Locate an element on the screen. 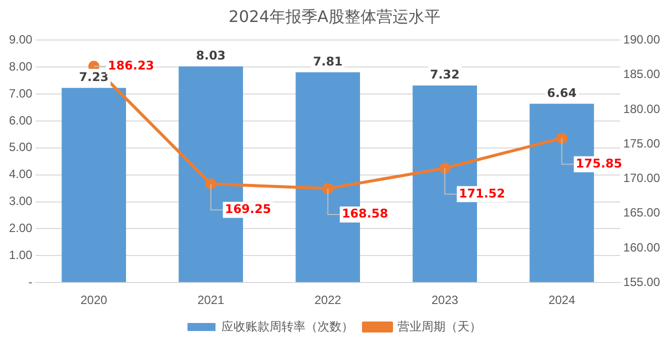 The height and width of the screenshot is (343, 669). y2-tick-label: 155.00 is located at coordinates (641, 281).